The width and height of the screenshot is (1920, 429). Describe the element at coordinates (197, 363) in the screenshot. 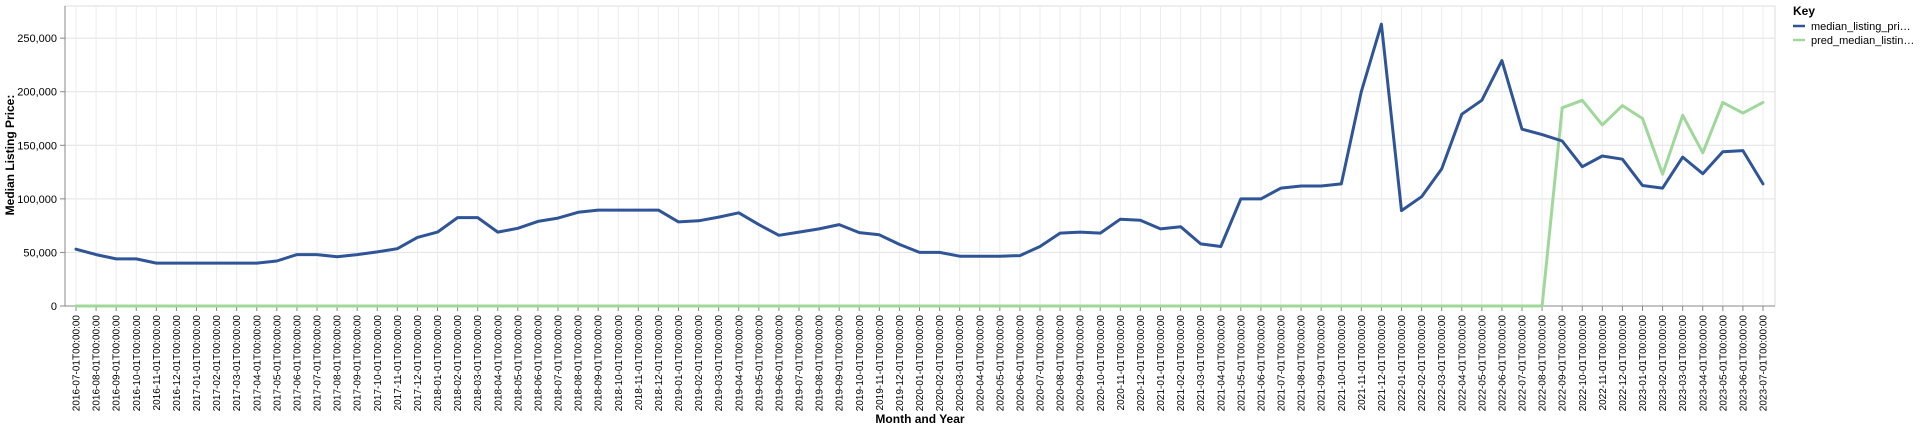

I see `x-tick-label: 2017-01-01T00:00:00` at that location.